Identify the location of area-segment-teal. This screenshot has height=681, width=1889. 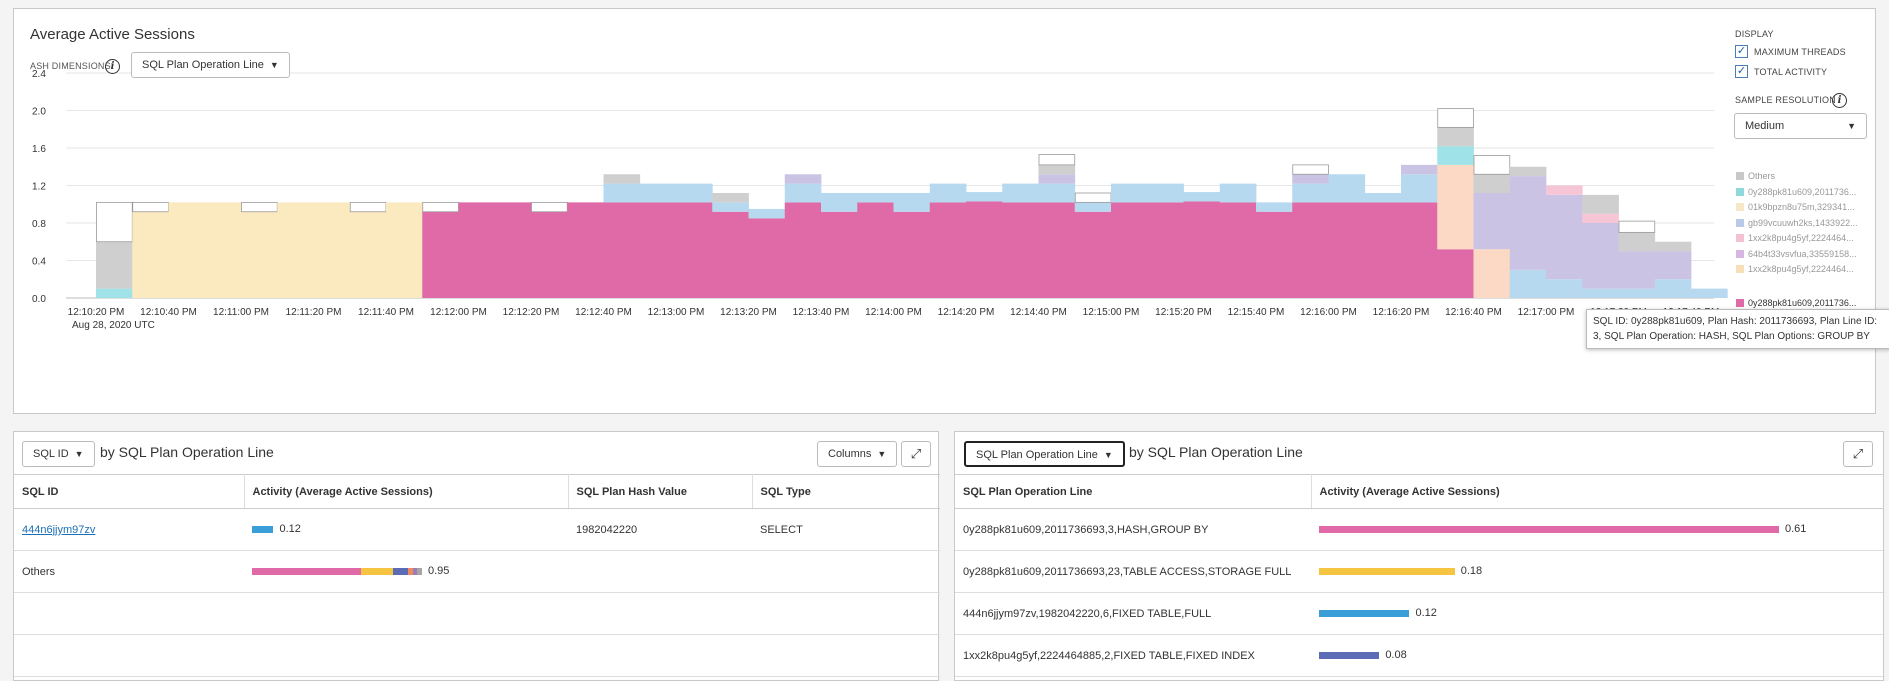
(1455, 155).